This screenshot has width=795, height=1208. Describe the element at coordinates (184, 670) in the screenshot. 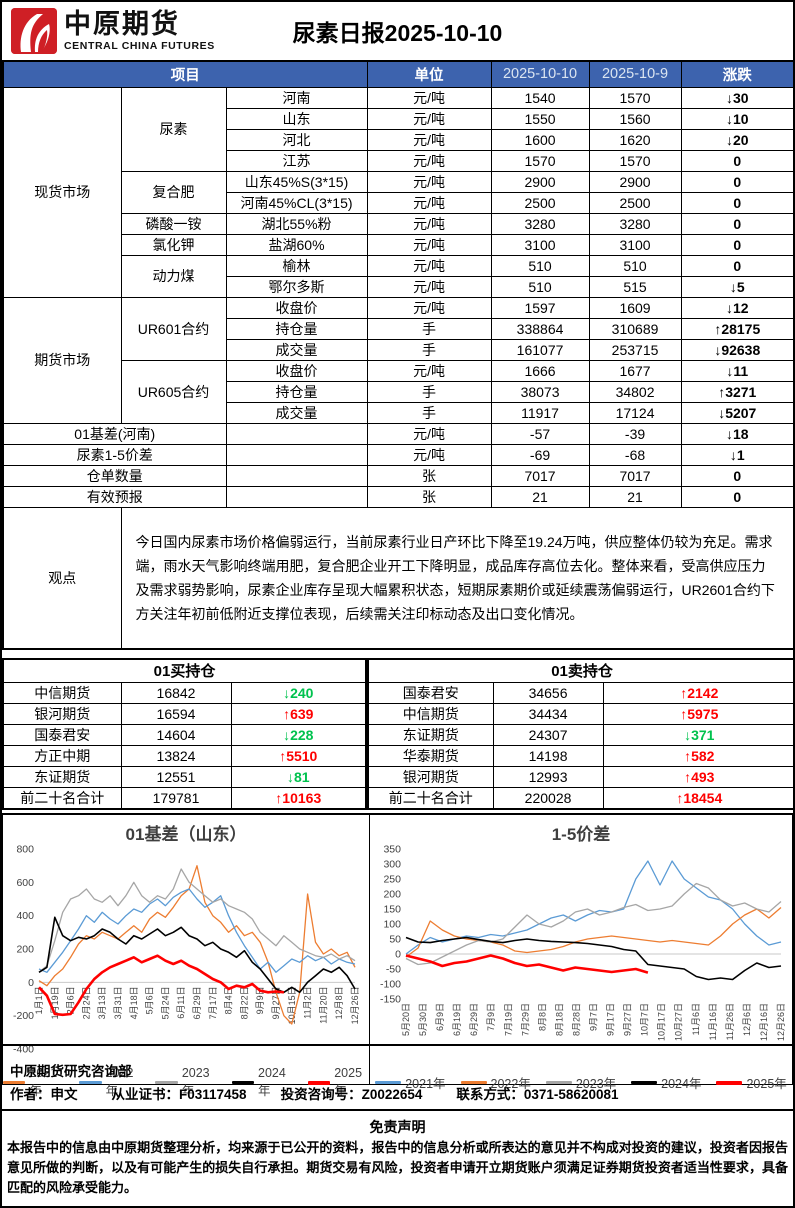

I see `positions-title: 01买持仓` at that location.